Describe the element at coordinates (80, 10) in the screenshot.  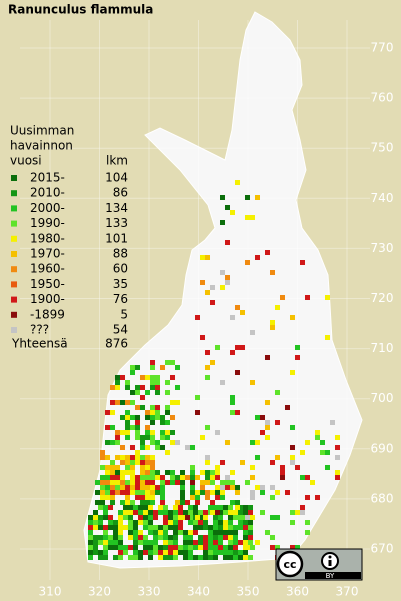
I see `title: Ranunculus flammula` at that location.